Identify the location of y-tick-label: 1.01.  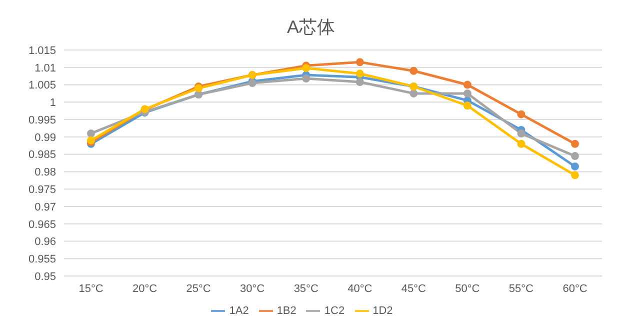
(45, 68).